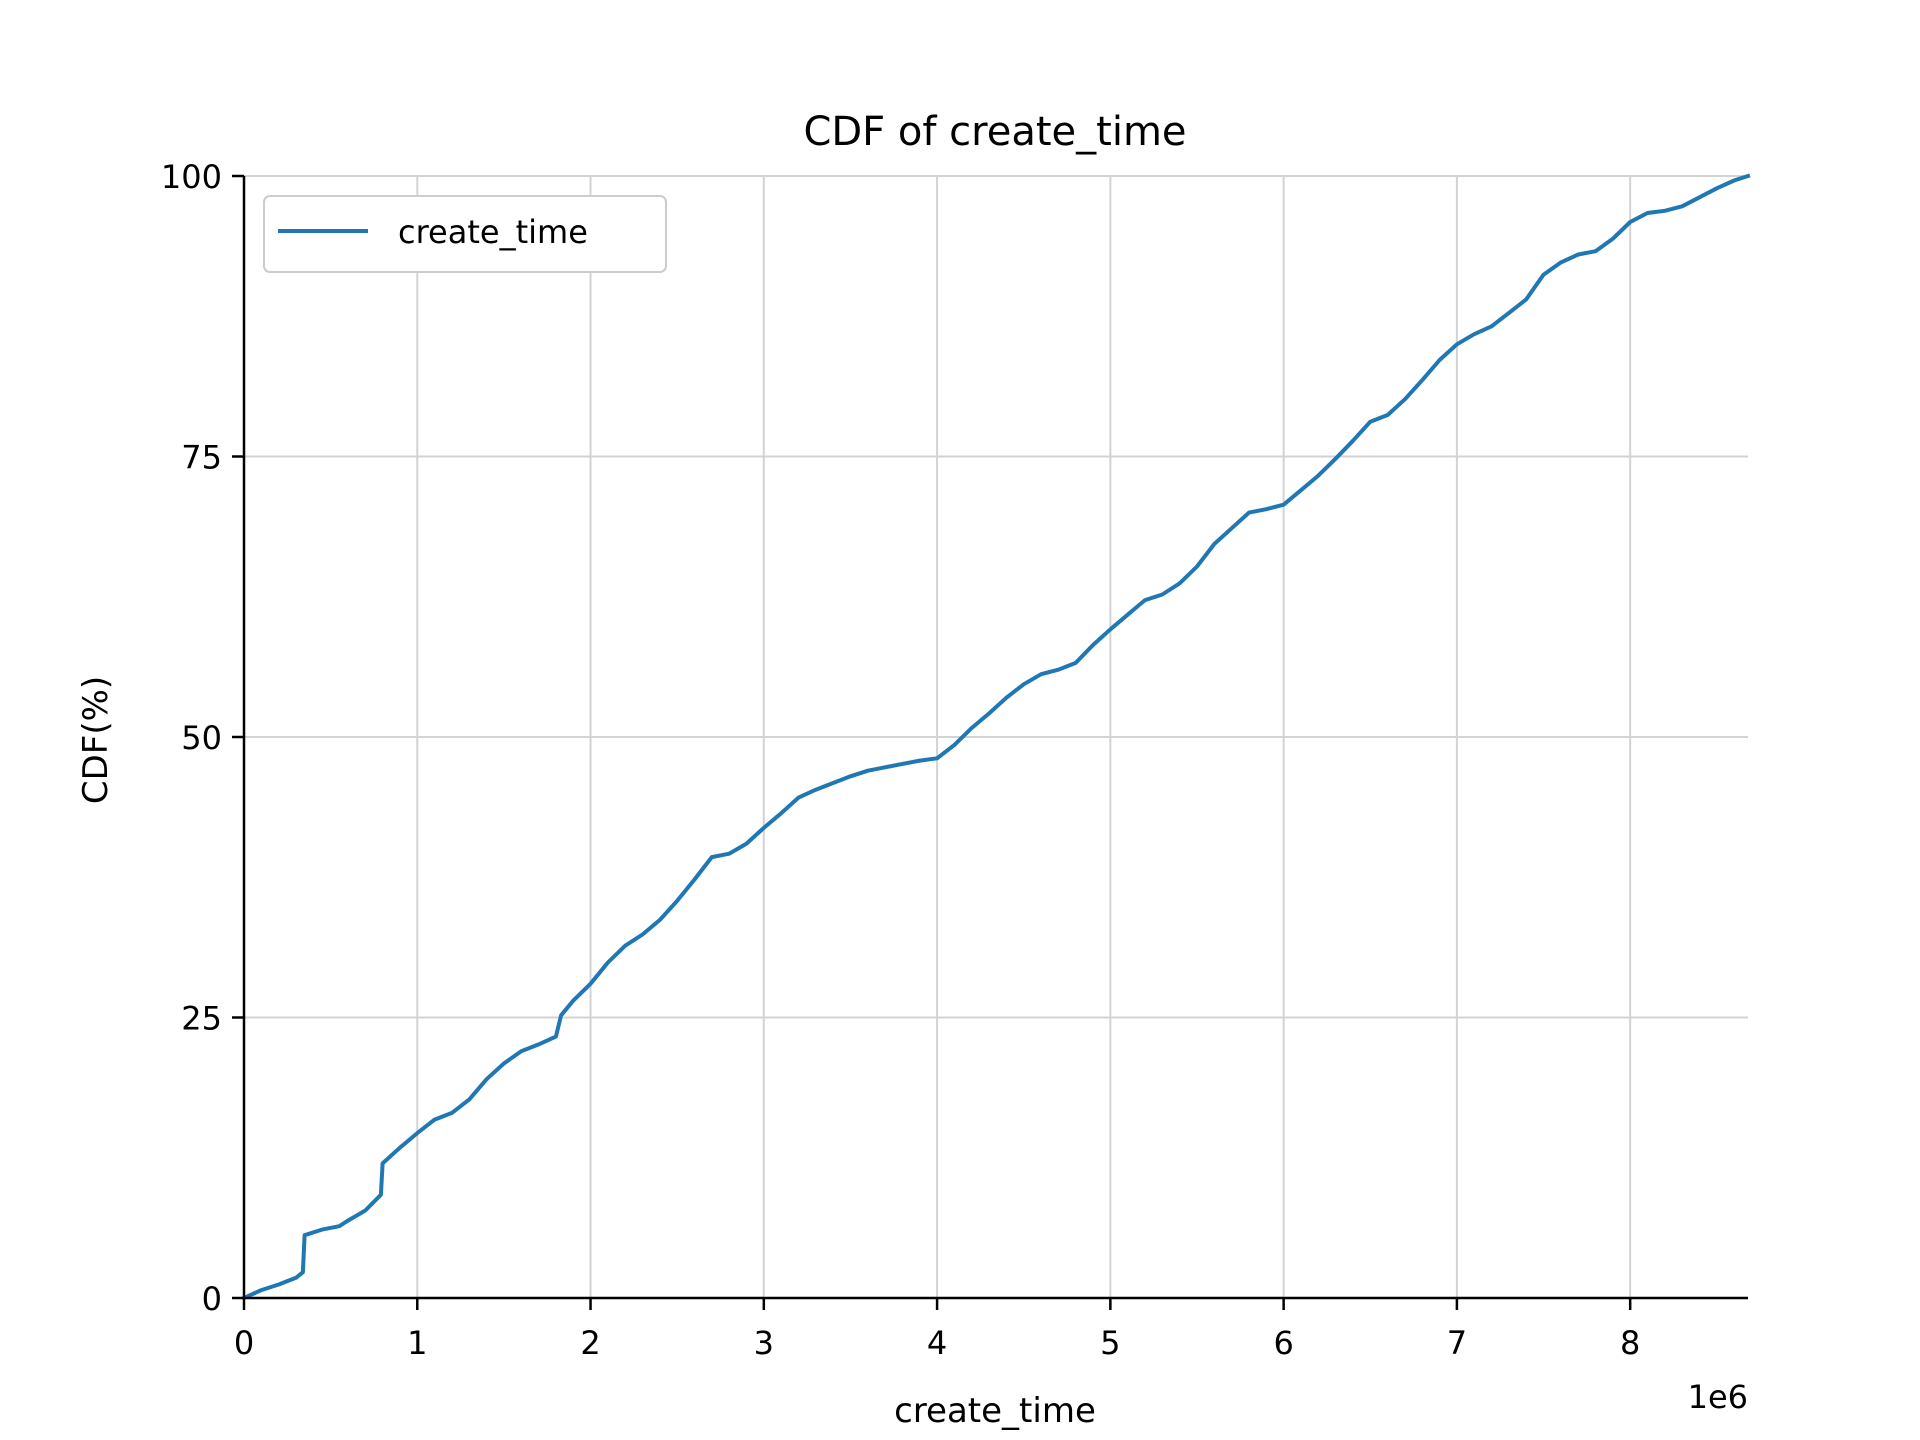  I want to click on y-tick-label: 0, so click(212, 1299).